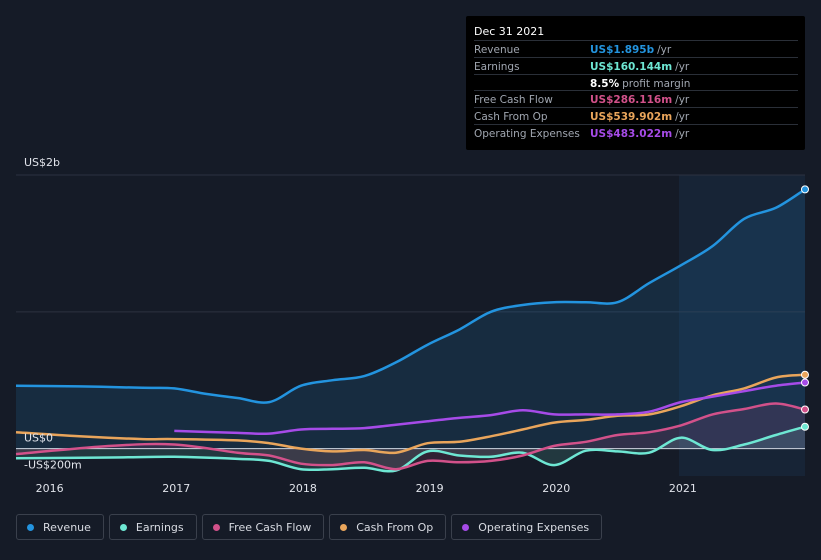 The width and height of the screenshot is (821, 560). What do you see at coordinates (303, 488) in the screenshot?
I see `x-tick-label: 2018` at bounding box center [303, 488].